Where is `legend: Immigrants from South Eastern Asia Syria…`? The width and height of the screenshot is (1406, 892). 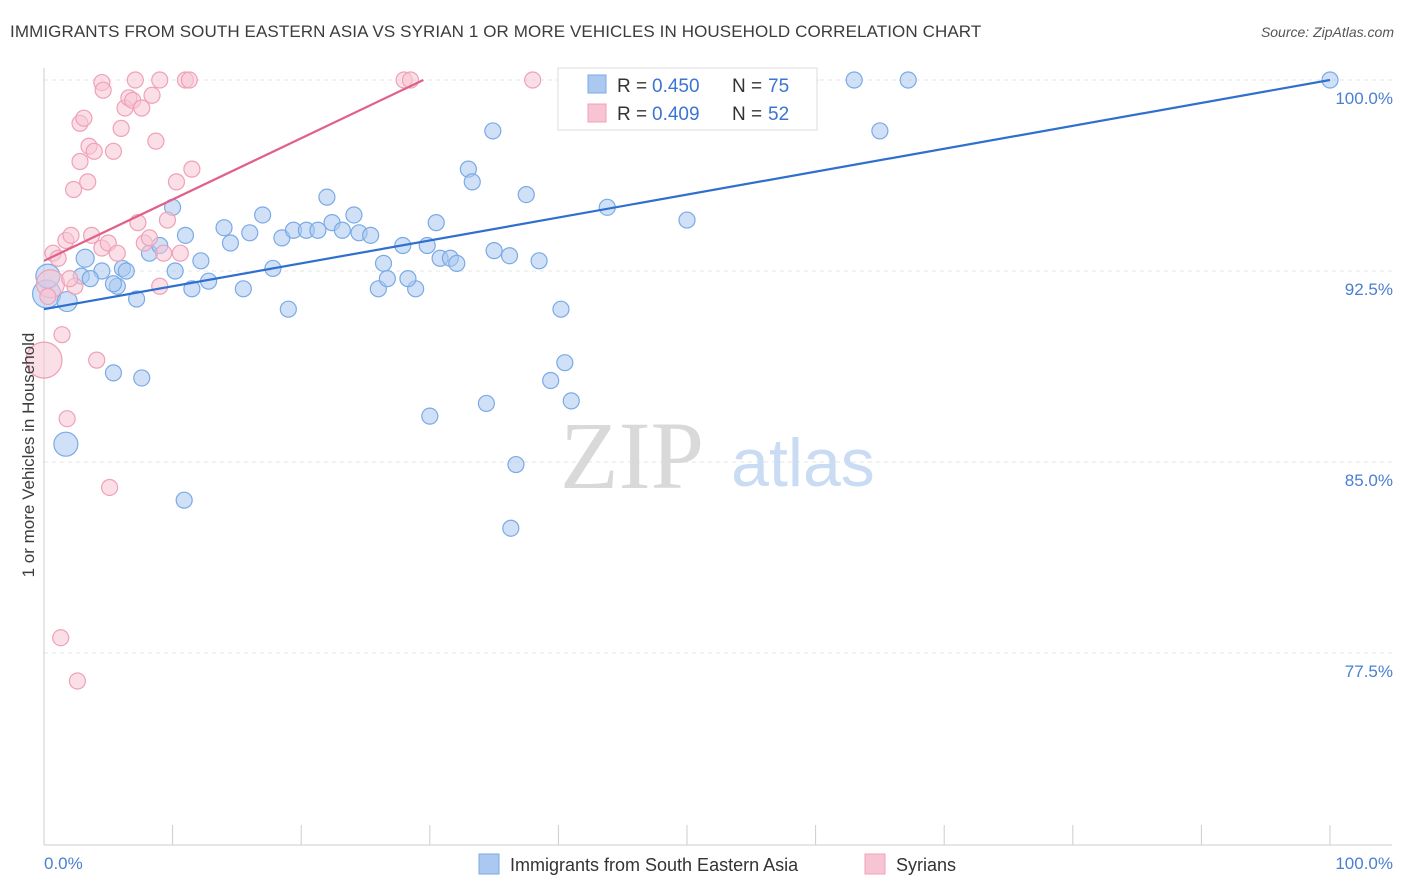
legend: Immigrants from South Eastern Asia Syria… is located at coordinates (717, 864).